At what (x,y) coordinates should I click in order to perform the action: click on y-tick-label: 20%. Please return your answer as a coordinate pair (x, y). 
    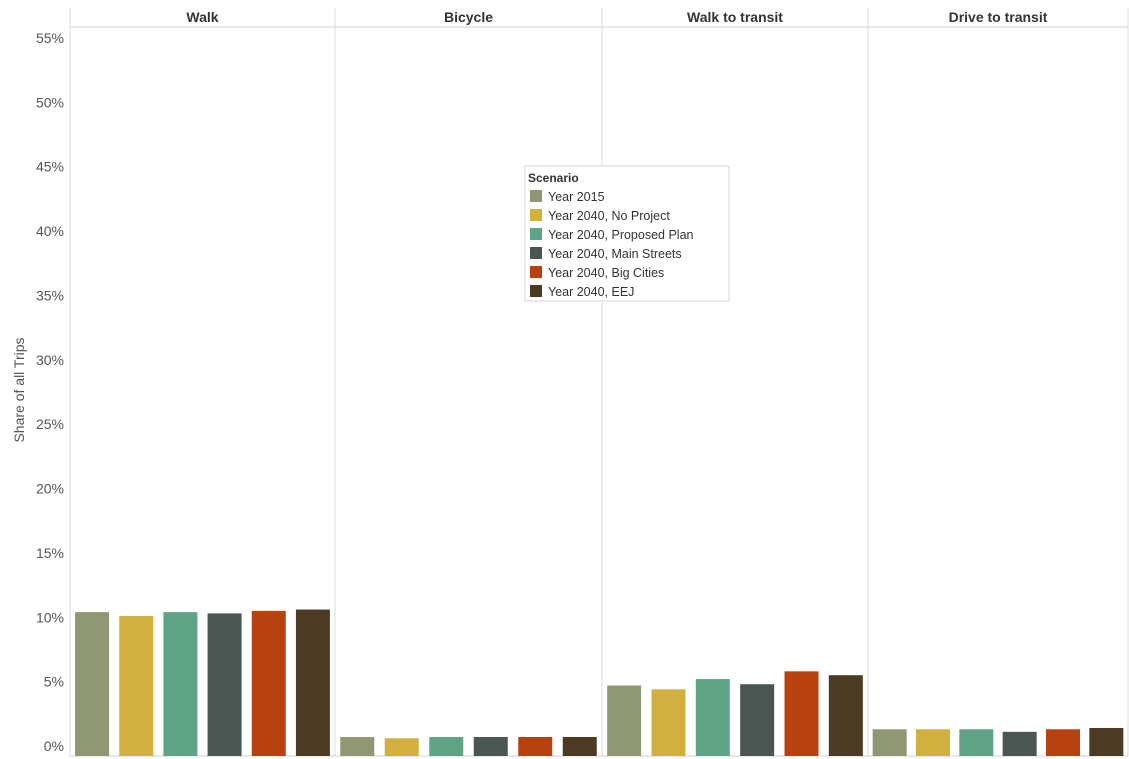
    Looking at the image, I should click on (50, 489).